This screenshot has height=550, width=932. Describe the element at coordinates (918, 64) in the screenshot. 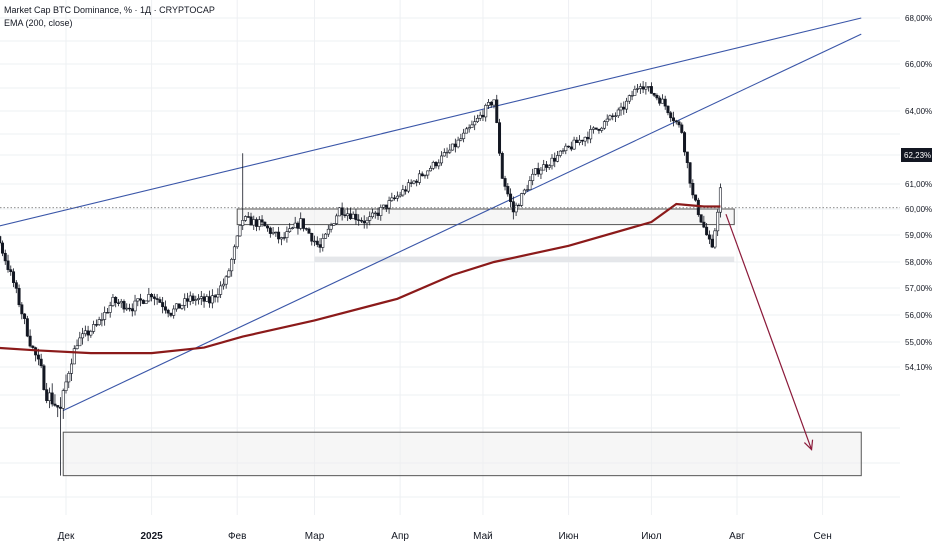

I see `y-tick-label-1: 66,00%` at that location.